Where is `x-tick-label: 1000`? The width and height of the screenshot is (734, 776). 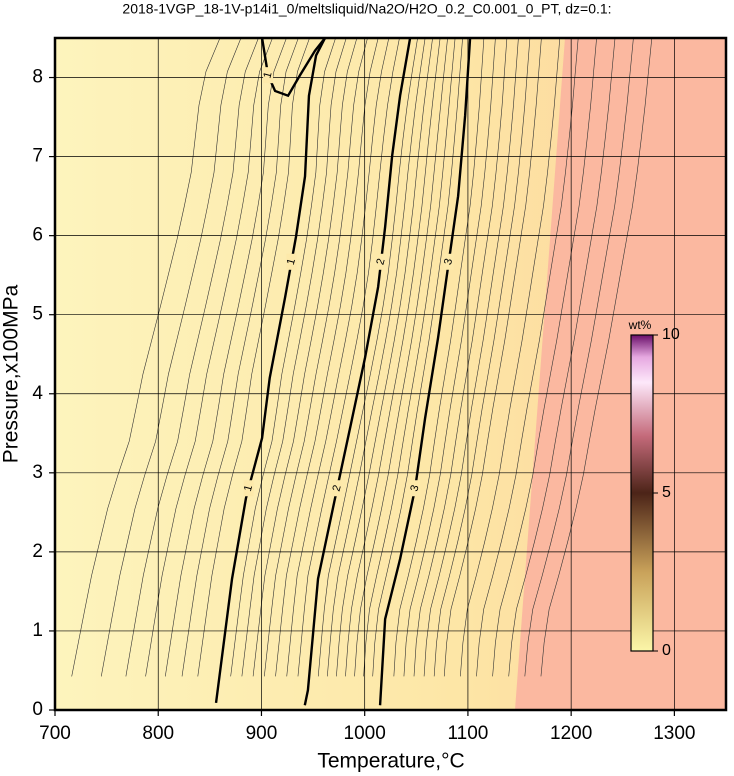 x-tick-label: 1000 is located at coordinates (365, 733).